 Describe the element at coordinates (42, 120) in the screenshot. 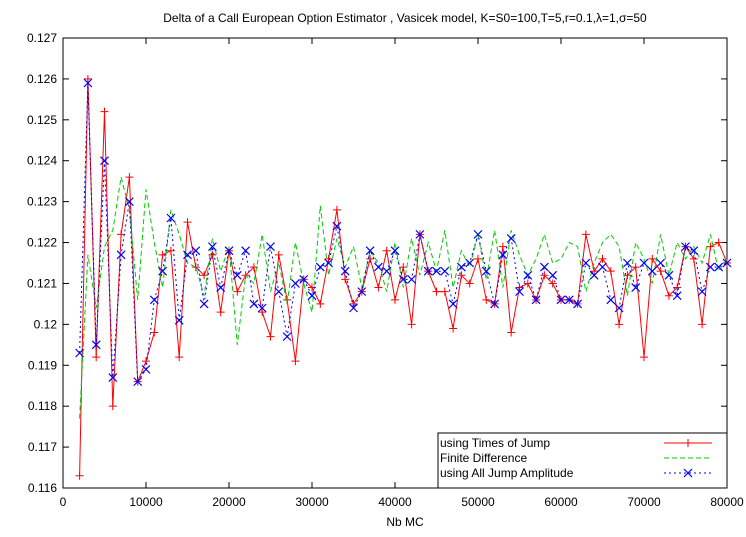

I see `y-tick-label: 0.125` at that location.